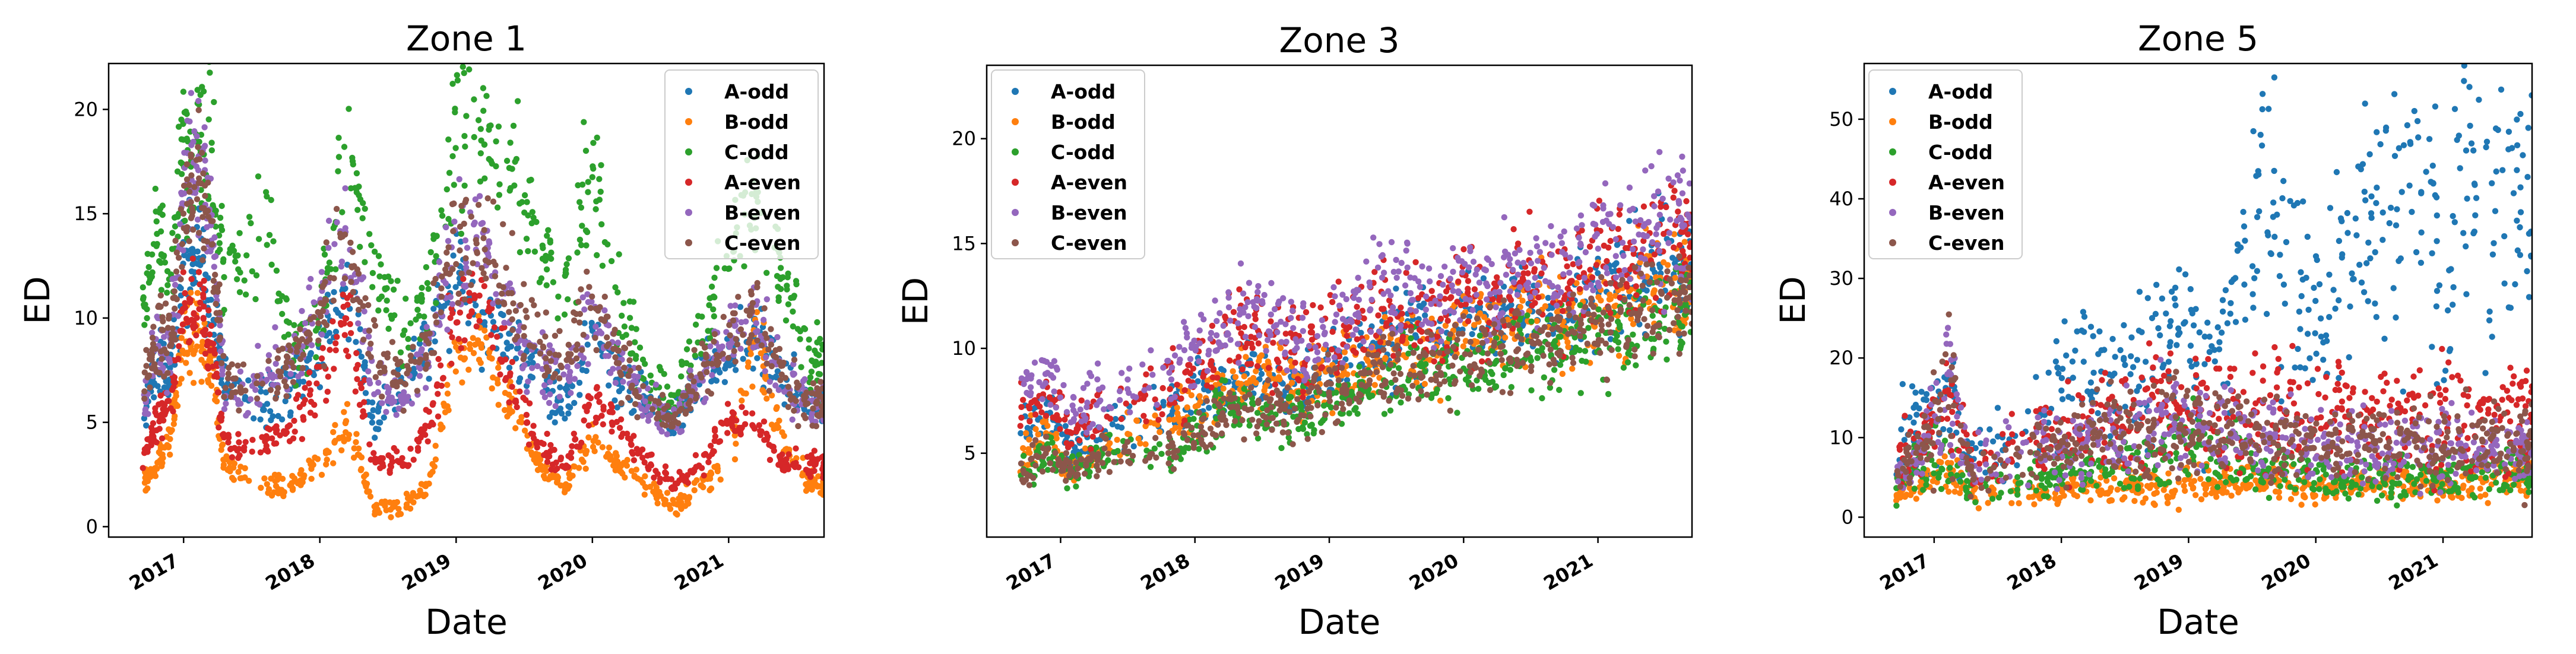 The image size is (2576, 654). I want to click on y-tick-label: 10, so click(86, 318).